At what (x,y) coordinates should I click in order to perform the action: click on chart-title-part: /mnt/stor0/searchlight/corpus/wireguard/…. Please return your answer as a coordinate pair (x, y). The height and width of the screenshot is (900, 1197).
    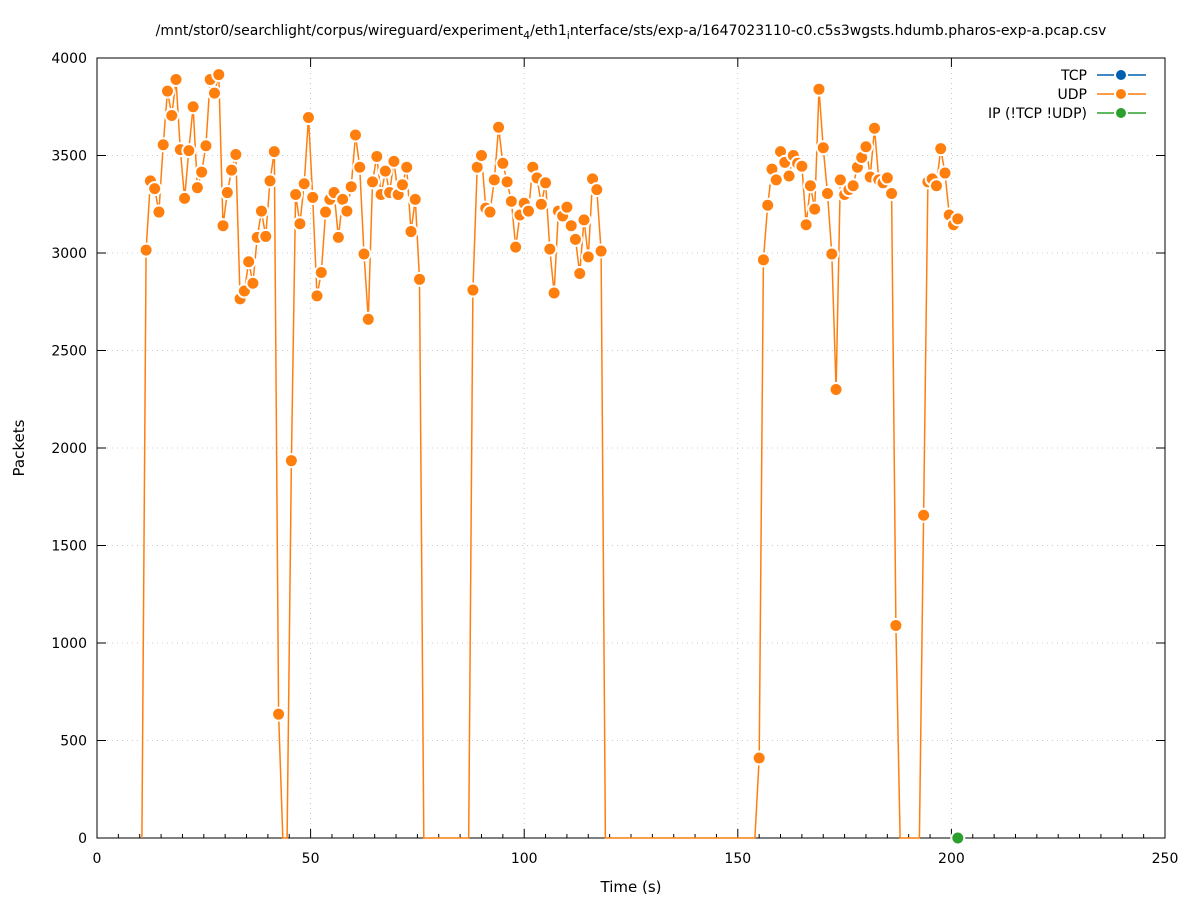
    Looking at the image, I should click on (340, 31).